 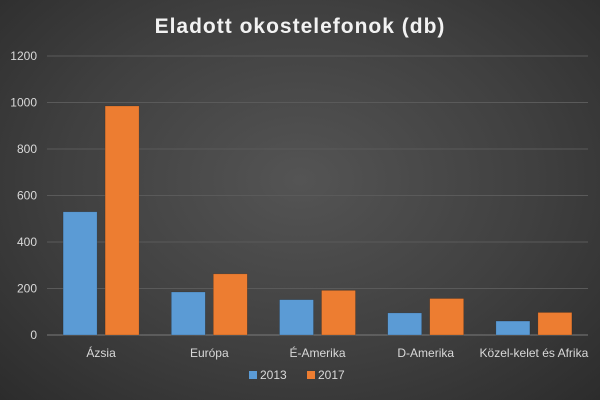 I want to click on x-tick-label: Európa, so click(x=209, y=353).